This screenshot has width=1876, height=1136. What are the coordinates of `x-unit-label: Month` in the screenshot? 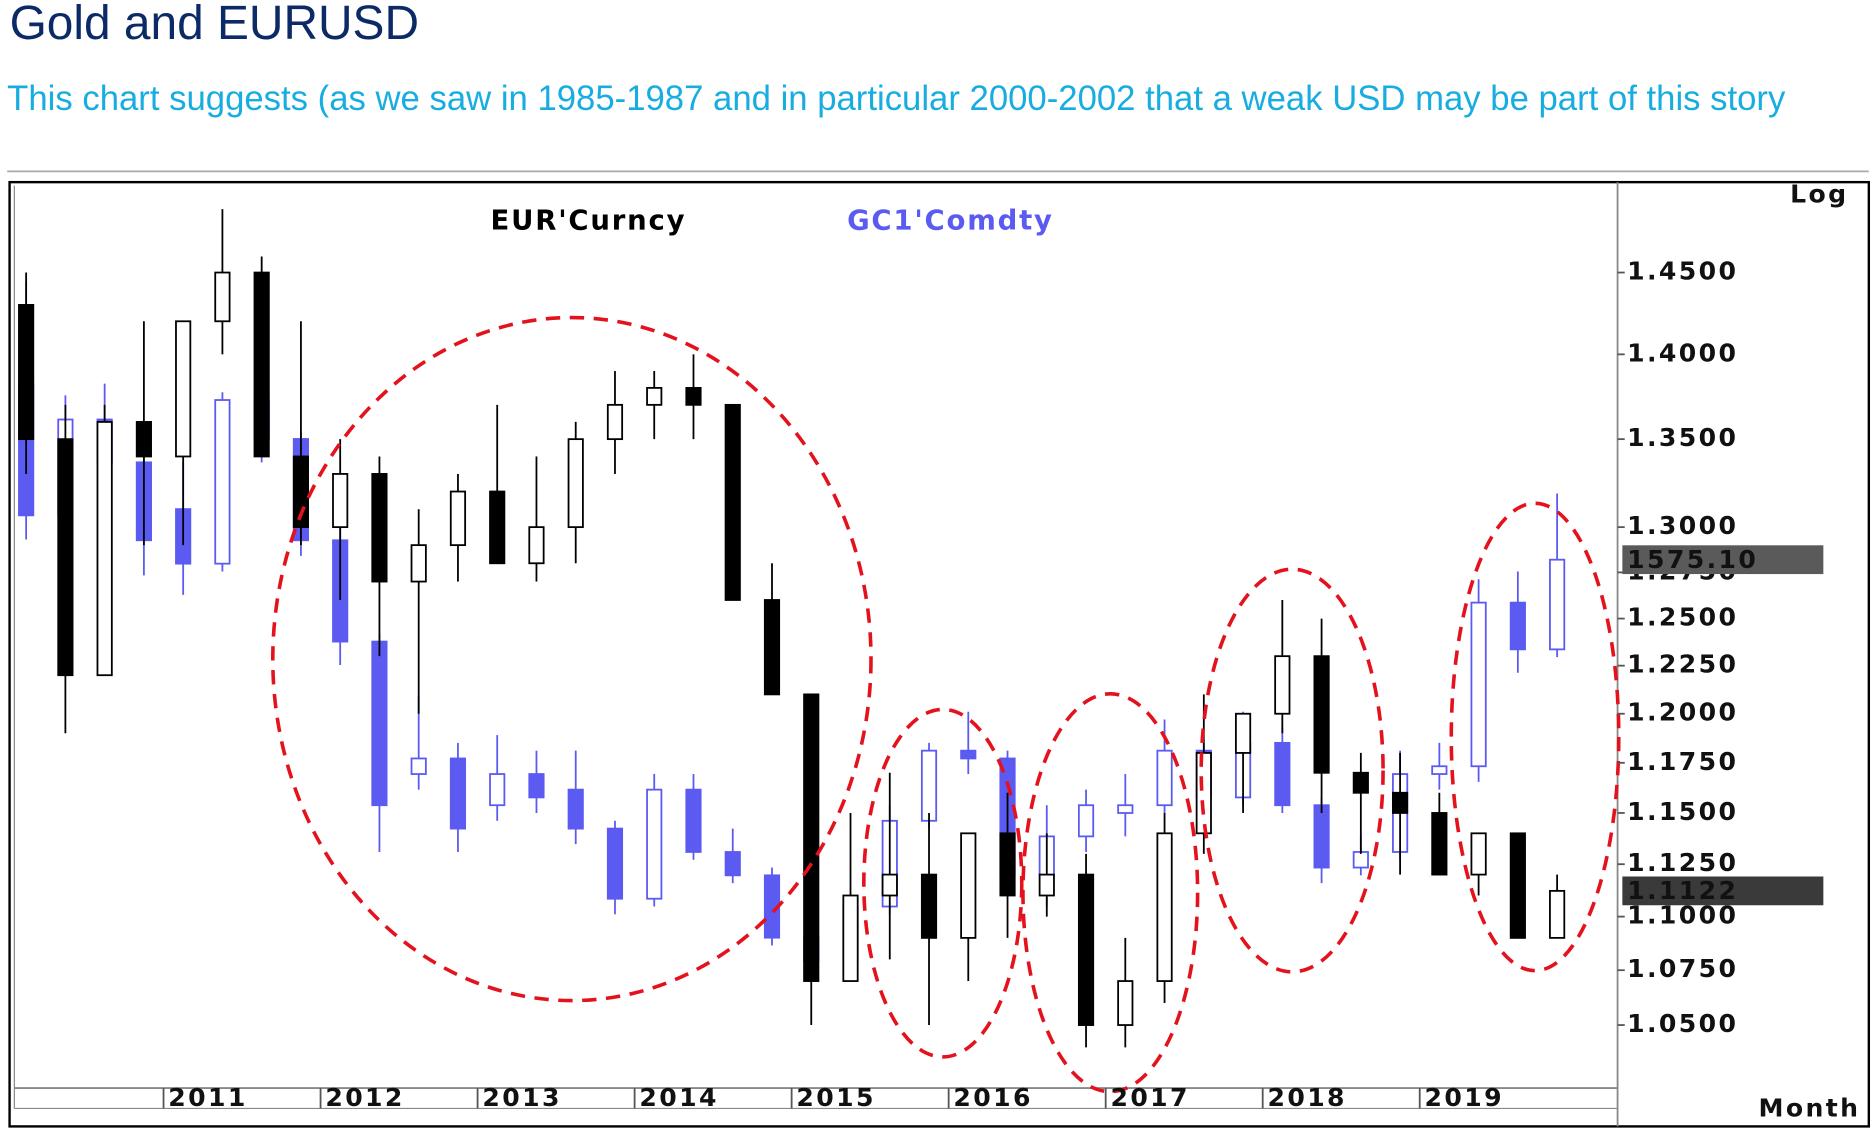 It's located at (1809, 1108).